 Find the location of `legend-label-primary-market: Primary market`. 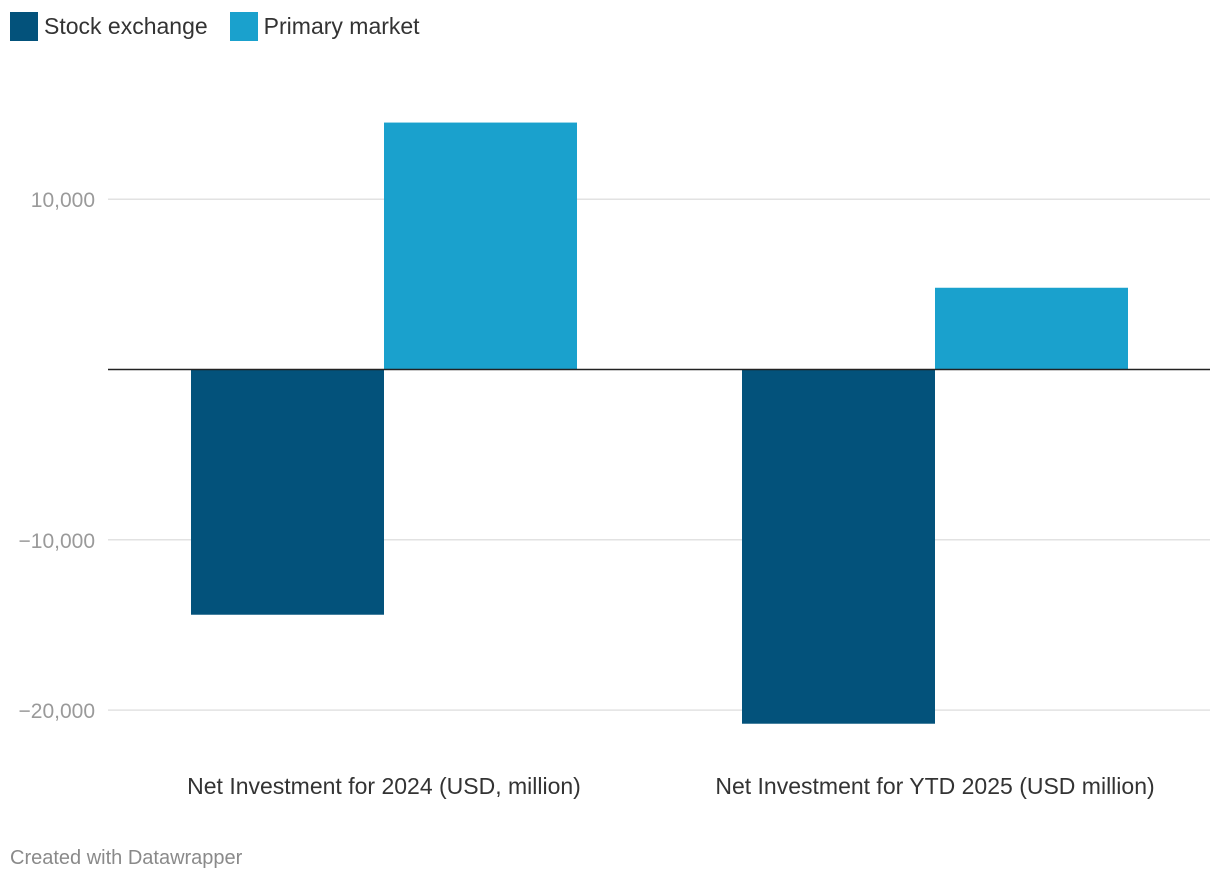

legend-label-primary-market: Primary market is located at coordinates (341, 26).